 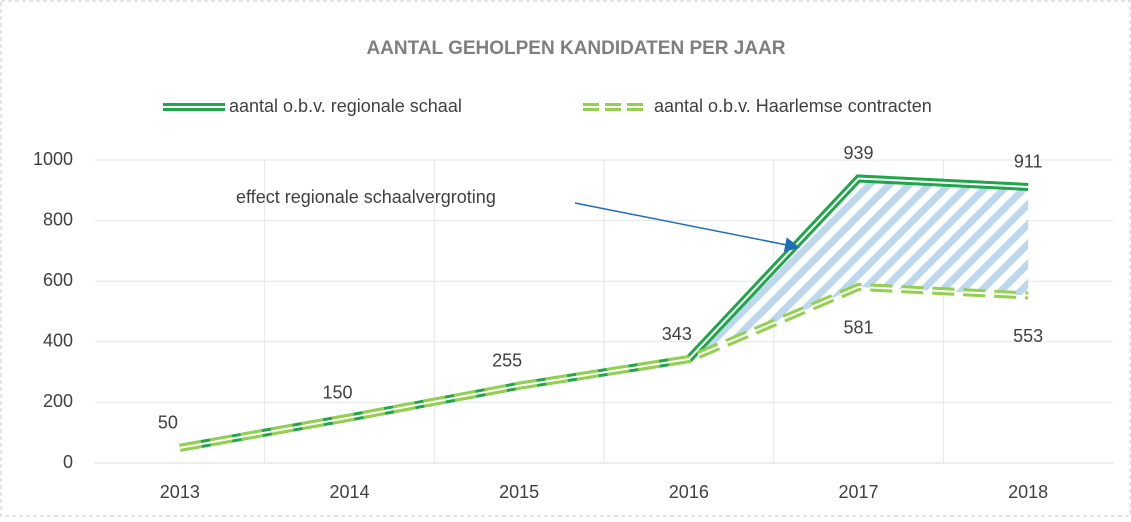 I want to click on data-label: 343, so click(x=677, y=334).